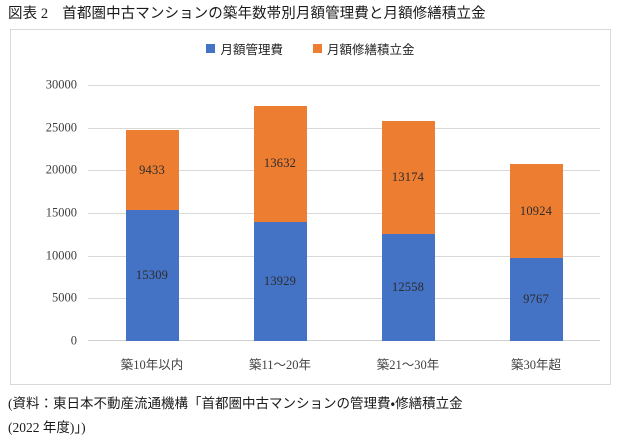  I want to click on bar-value-label: 10924, so click(536, 210).